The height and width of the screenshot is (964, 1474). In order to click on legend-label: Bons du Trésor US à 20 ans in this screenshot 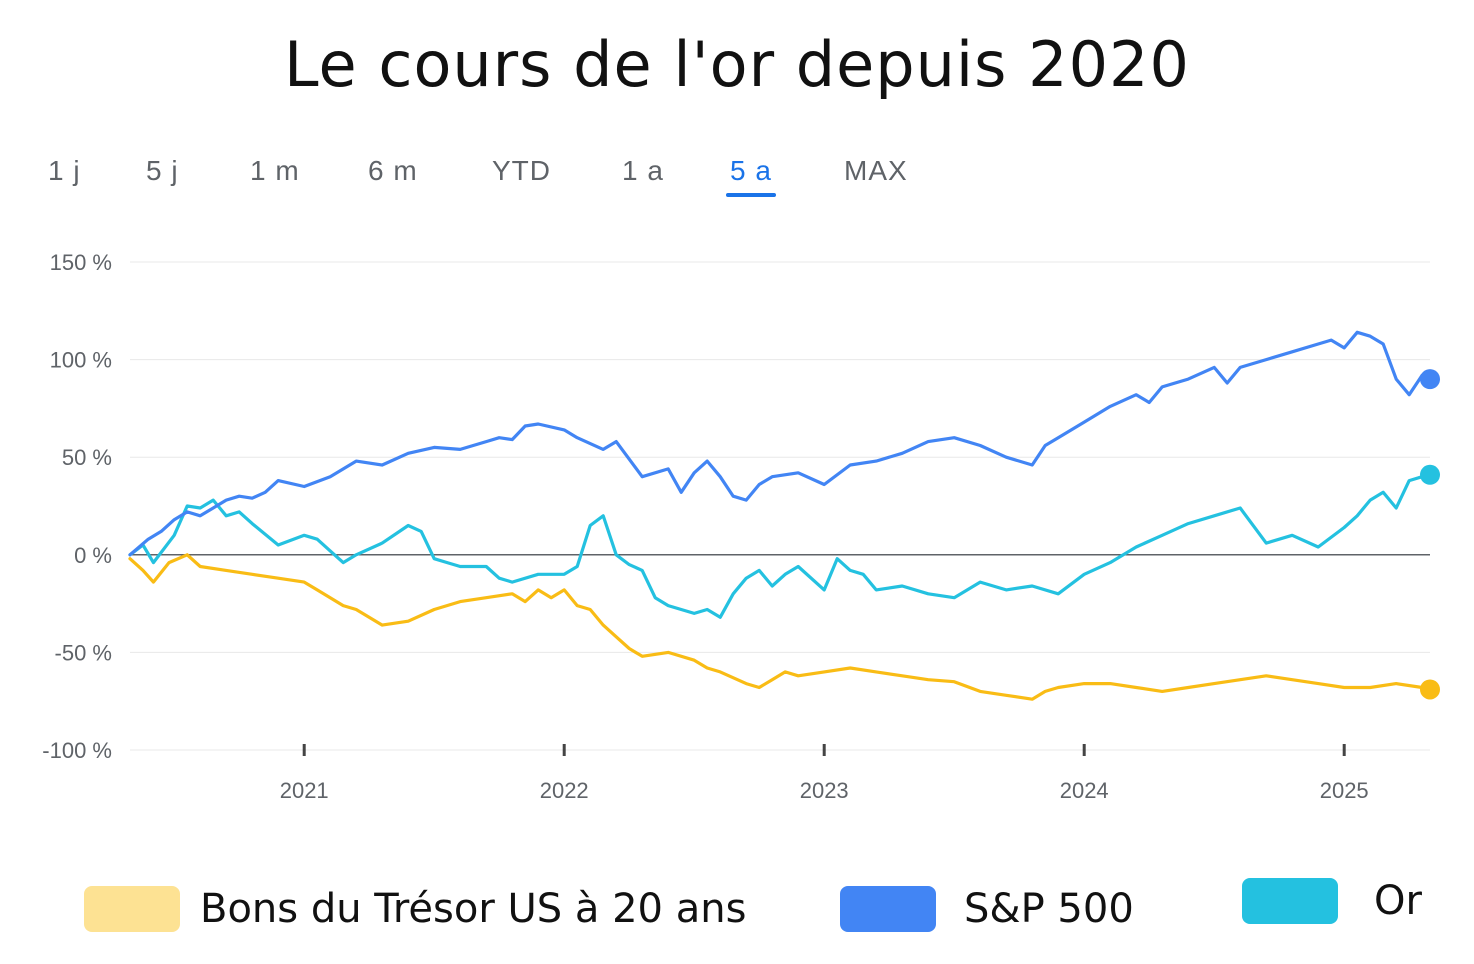, I will do `click(473, 909)`.